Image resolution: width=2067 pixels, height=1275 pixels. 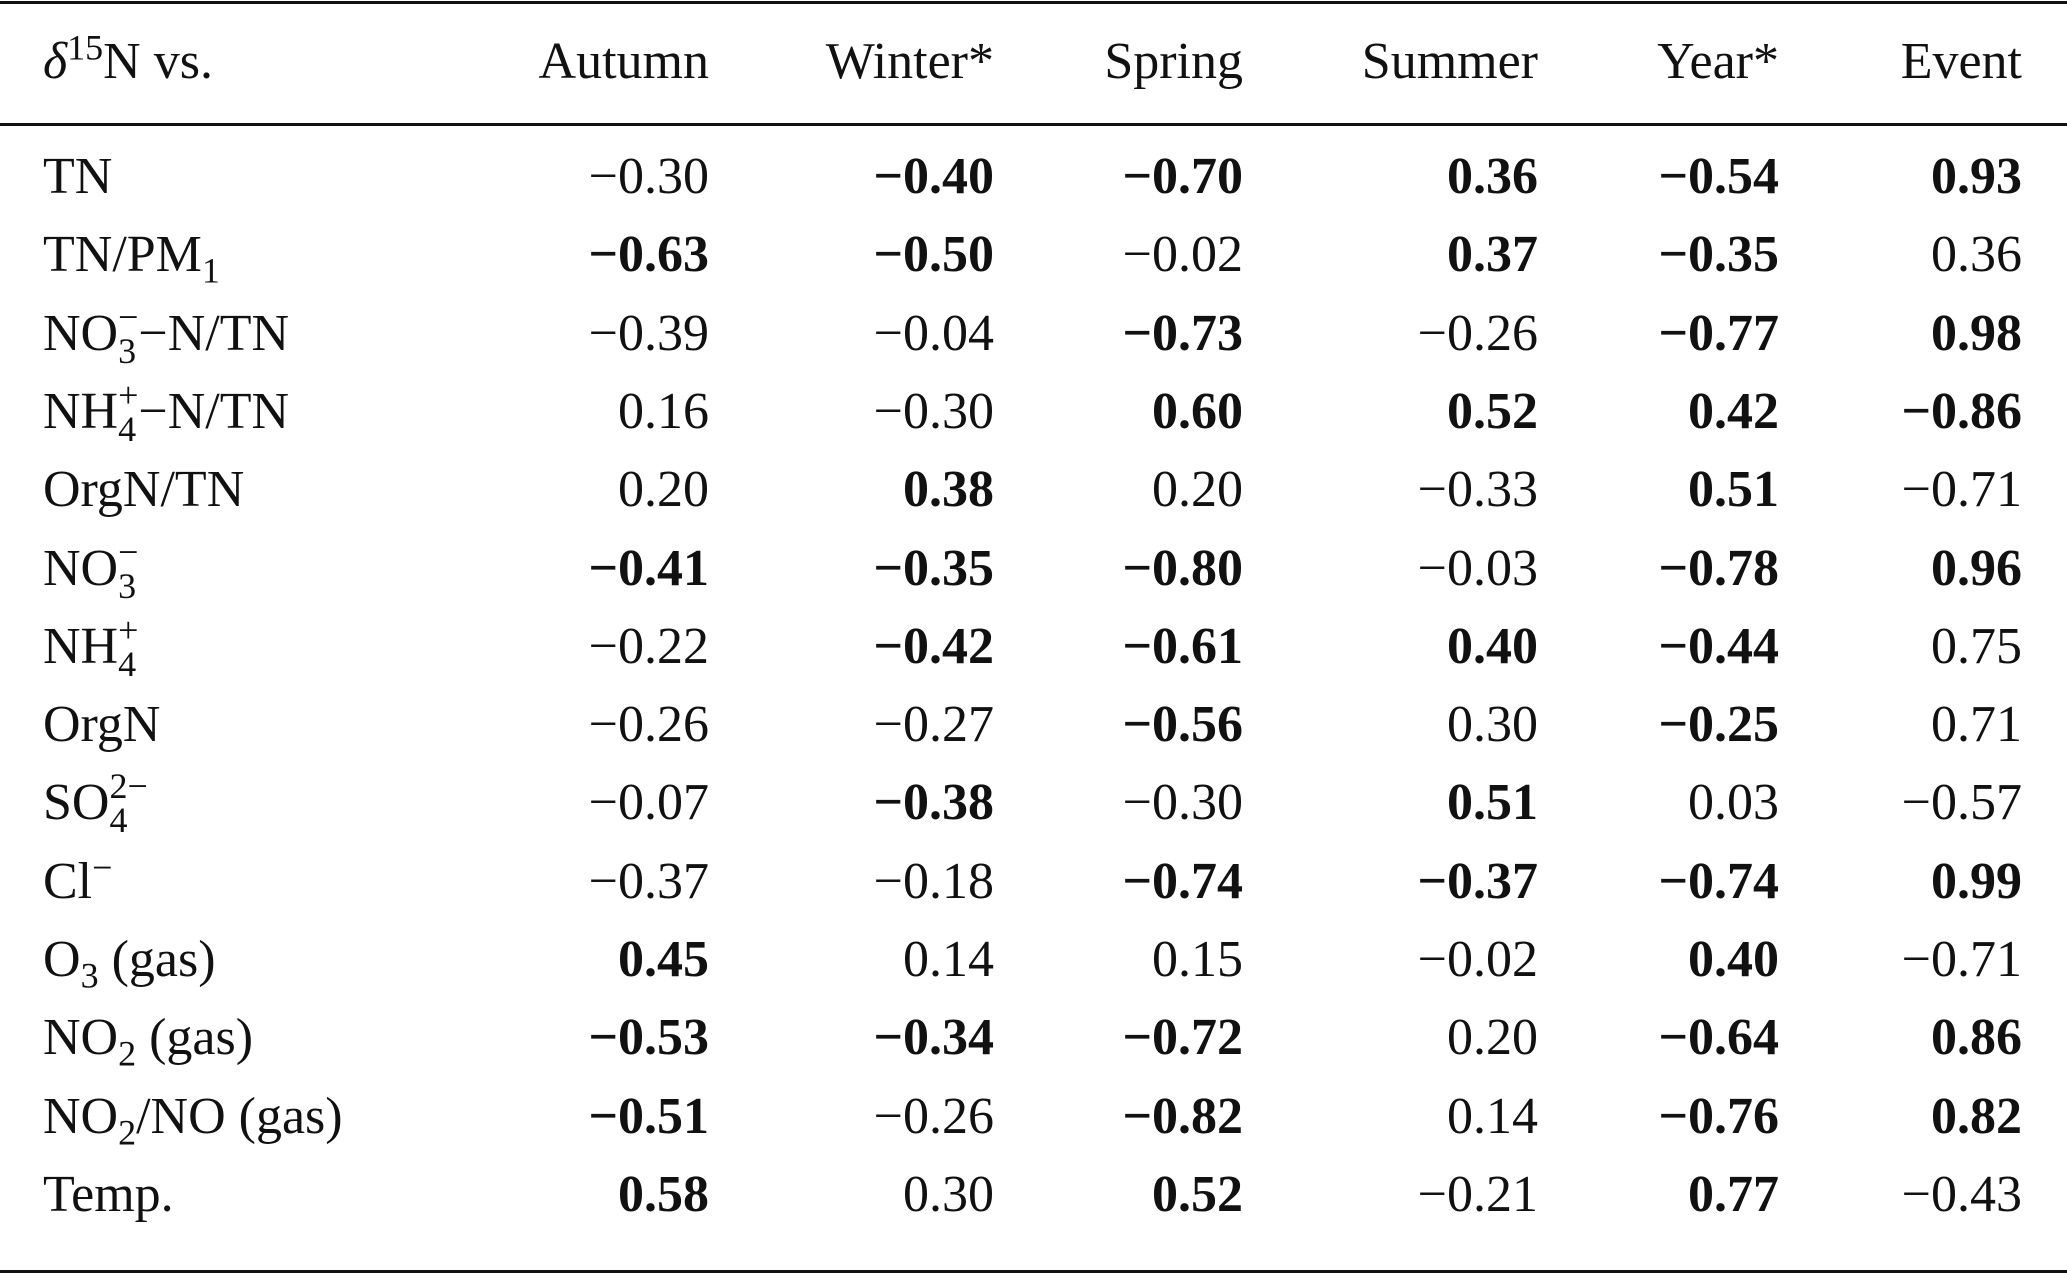 What do you see at coordinates (933, 1038) in the screenshot?
I see `table-cell: −0.34` at bounding box center [933, 1038].